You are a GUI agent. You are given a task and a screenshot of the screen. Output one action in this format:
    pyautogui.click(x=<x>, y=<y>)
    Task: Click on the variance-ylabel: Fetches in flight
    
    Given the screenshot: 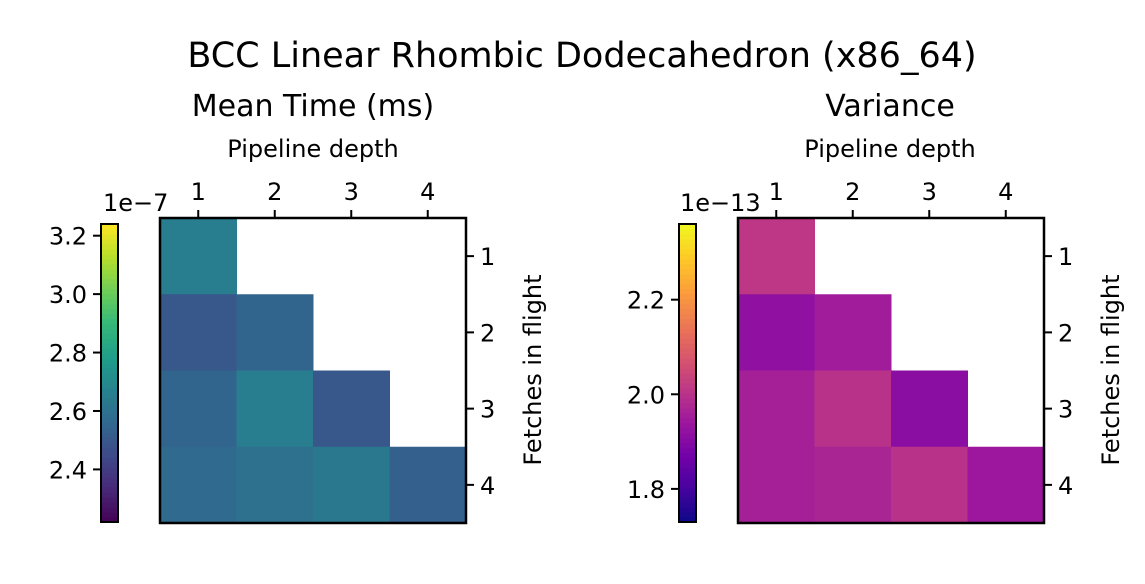 What is the action you would take?
    pyautogui.click(x=1111, y=369)
    